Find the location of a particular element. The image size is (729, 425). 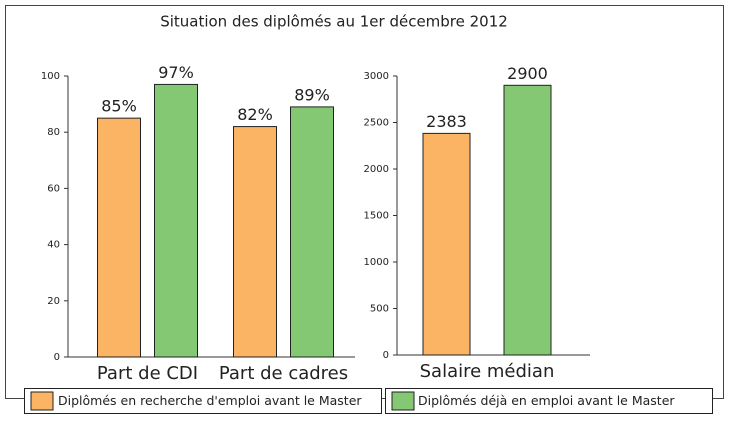

data-label: 85% is located at coordinates (119, 106).